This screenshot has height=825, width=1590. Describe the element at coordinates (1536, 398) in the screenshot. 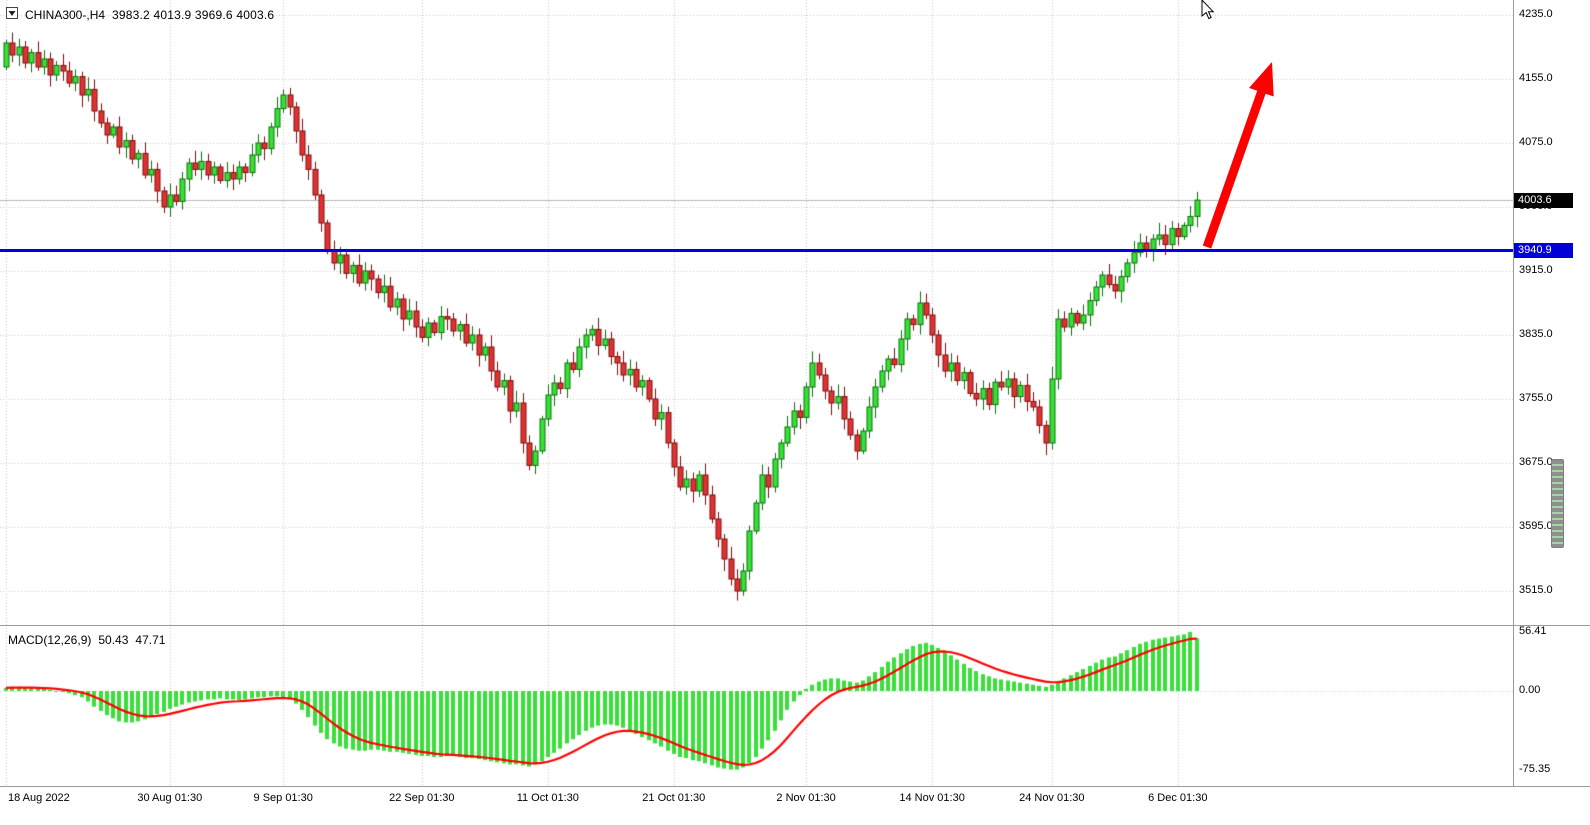

I see `price-axis-label: 3755.0` at that location.